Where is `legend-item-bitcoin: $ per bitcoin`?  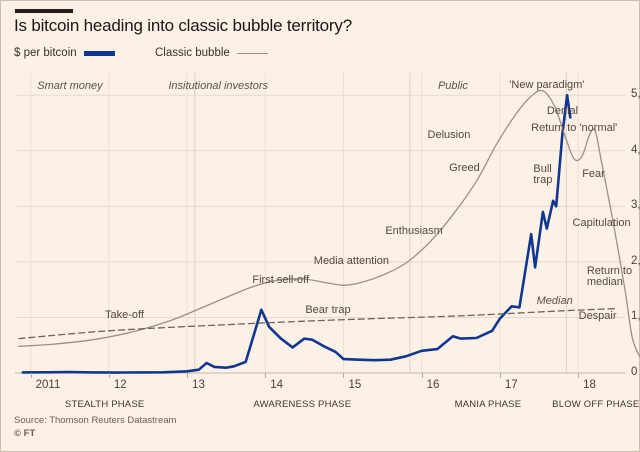
legend-item-bitcoin: $ per bitcoin is located at coordinates (64, 53).